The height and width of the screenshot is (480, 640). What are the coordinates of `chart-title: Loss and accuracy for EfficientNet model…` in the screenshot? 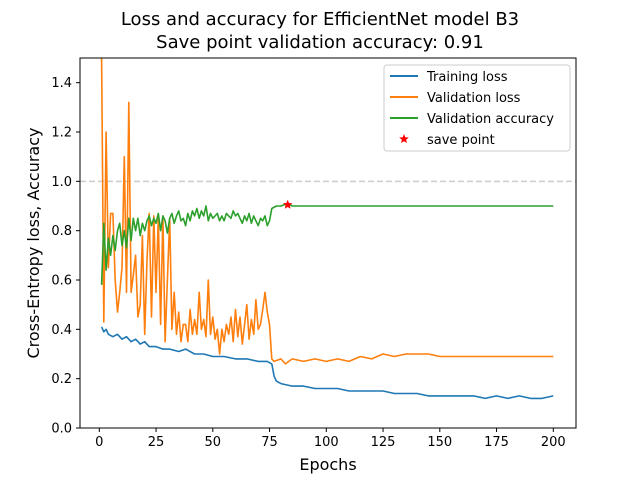 It's located at (320, 19).